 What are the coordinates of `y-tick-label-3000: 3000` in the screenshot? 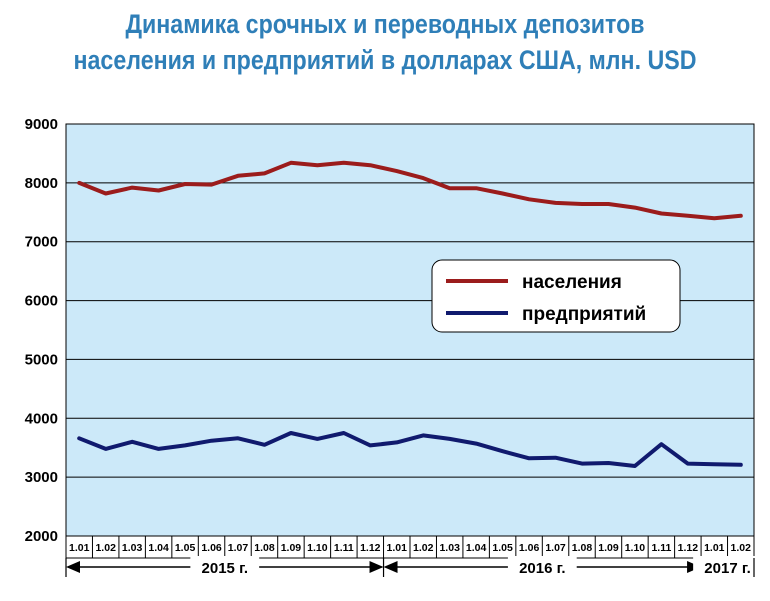 It's located at (41, 477).